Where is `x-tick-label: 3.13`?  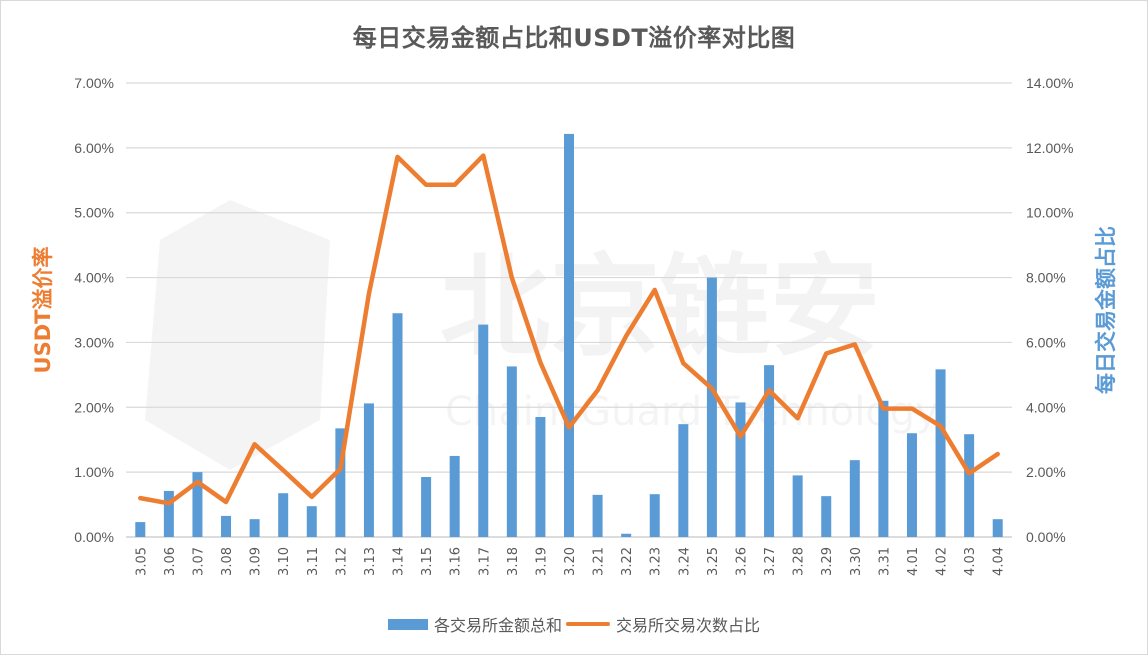
x-tick-label: 3.13 is located at coordinates (370, 561).